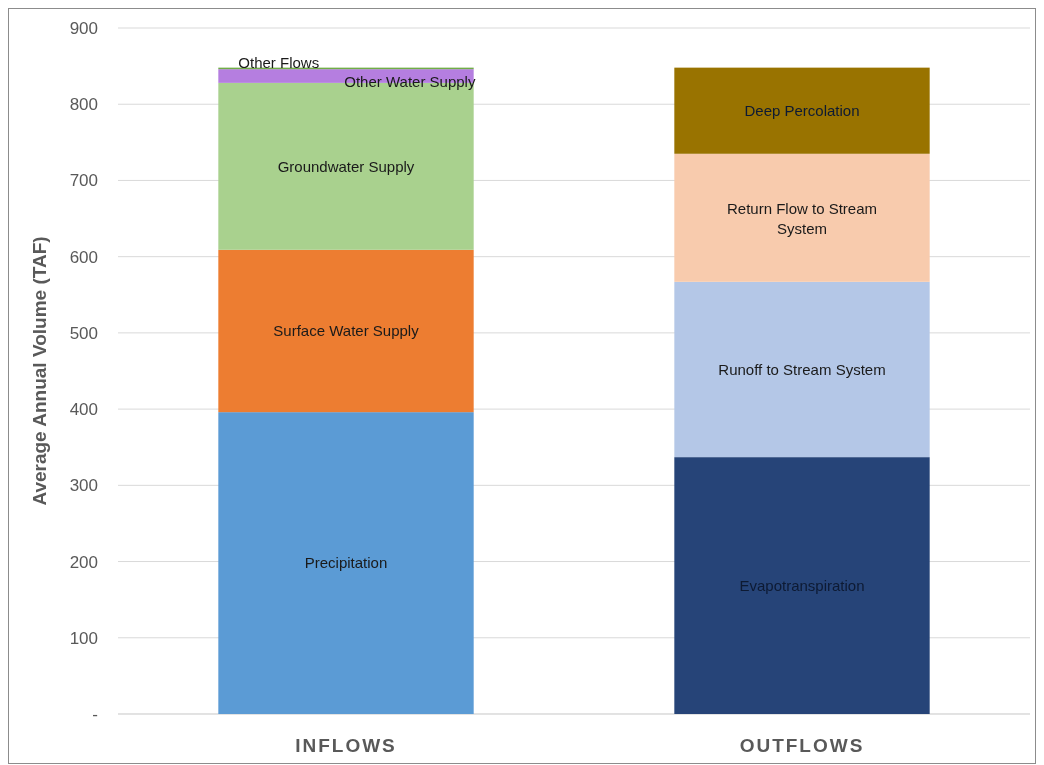 This screenshot has width=1044, height=765. I want to click on y-tick-label: -, so click(95, 714).